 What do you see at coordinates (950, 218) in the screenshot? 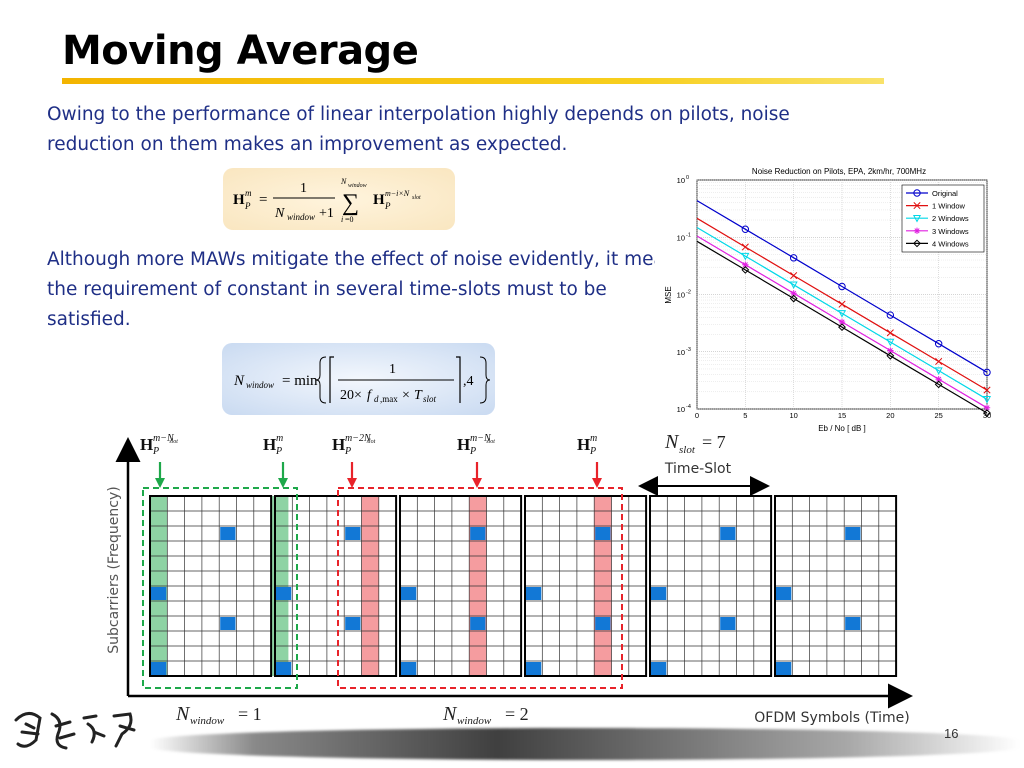
I see `legend-label: 2 Windows` at bounding box center [950, 218].